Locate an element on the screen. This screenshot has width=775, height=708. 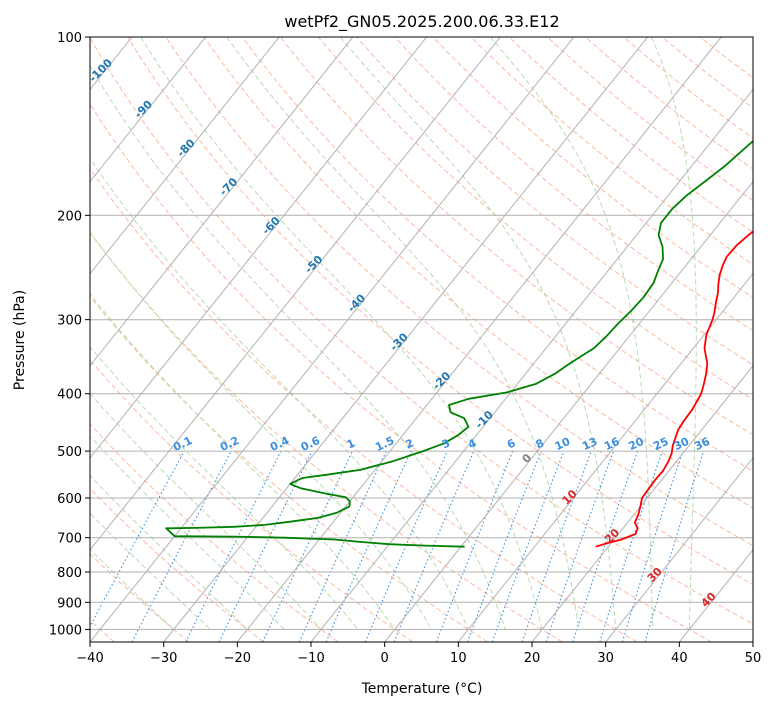
y-tick-label: 800 is located at coordinates (69, 573).